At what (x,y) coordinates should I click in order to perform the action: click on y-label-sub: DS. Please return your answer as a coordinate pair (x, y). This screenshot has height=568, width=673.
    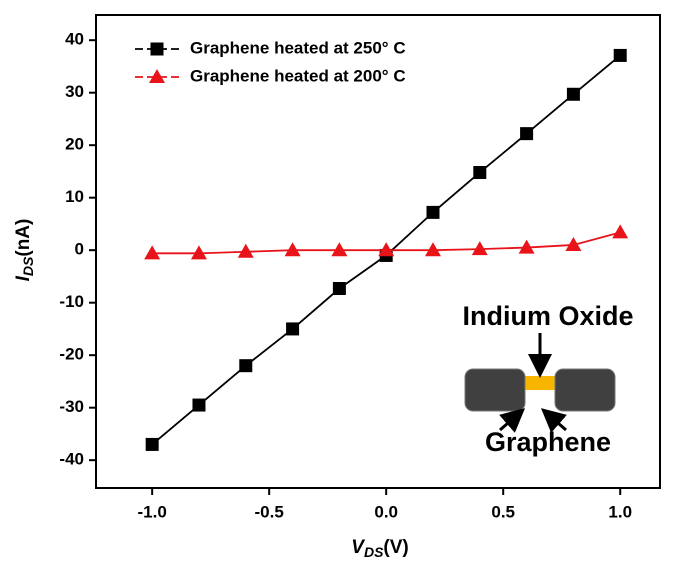
    Looking at the image, I should click on (28, 266).